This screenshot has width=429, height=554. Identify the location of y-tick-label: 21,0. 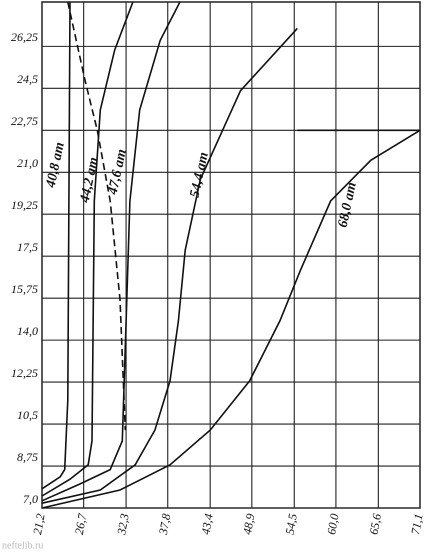
(27, 163).